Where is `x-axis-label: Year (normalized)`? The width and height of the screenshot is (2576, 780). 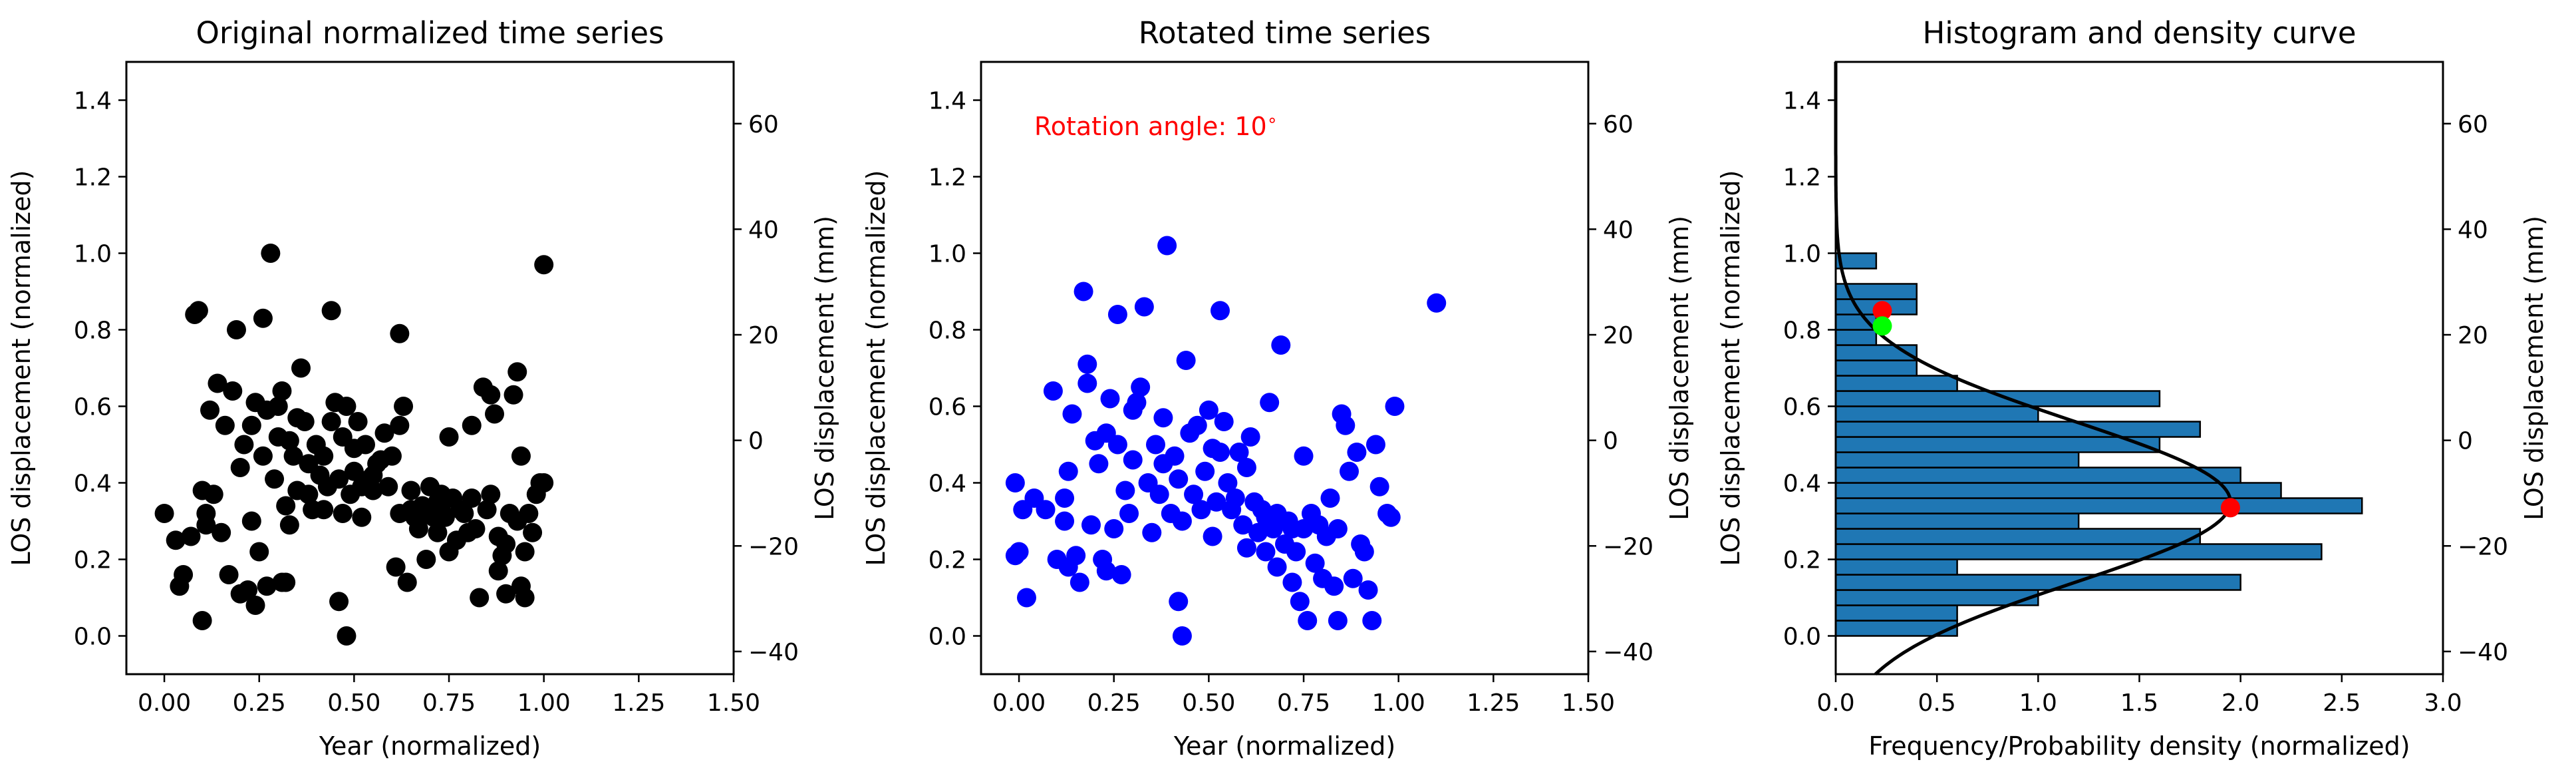 x-axis-label: Year (normalized) is located at coordinates (1284, 746).